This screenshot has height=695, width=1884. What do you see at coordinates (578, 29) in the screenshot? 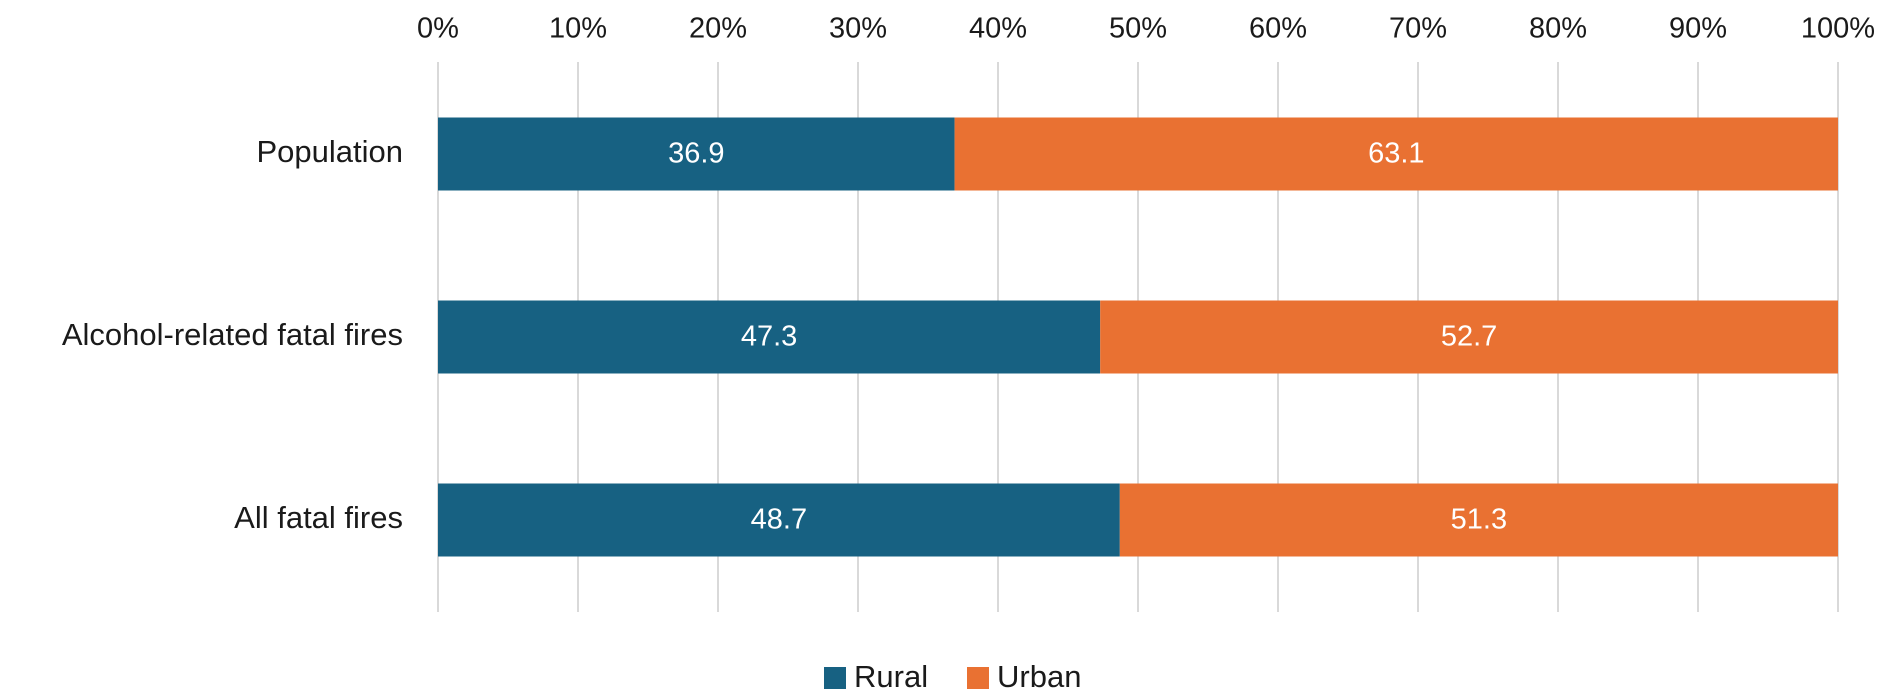
I see `x-tick-label: 10%` at bounding box center [578, 29].